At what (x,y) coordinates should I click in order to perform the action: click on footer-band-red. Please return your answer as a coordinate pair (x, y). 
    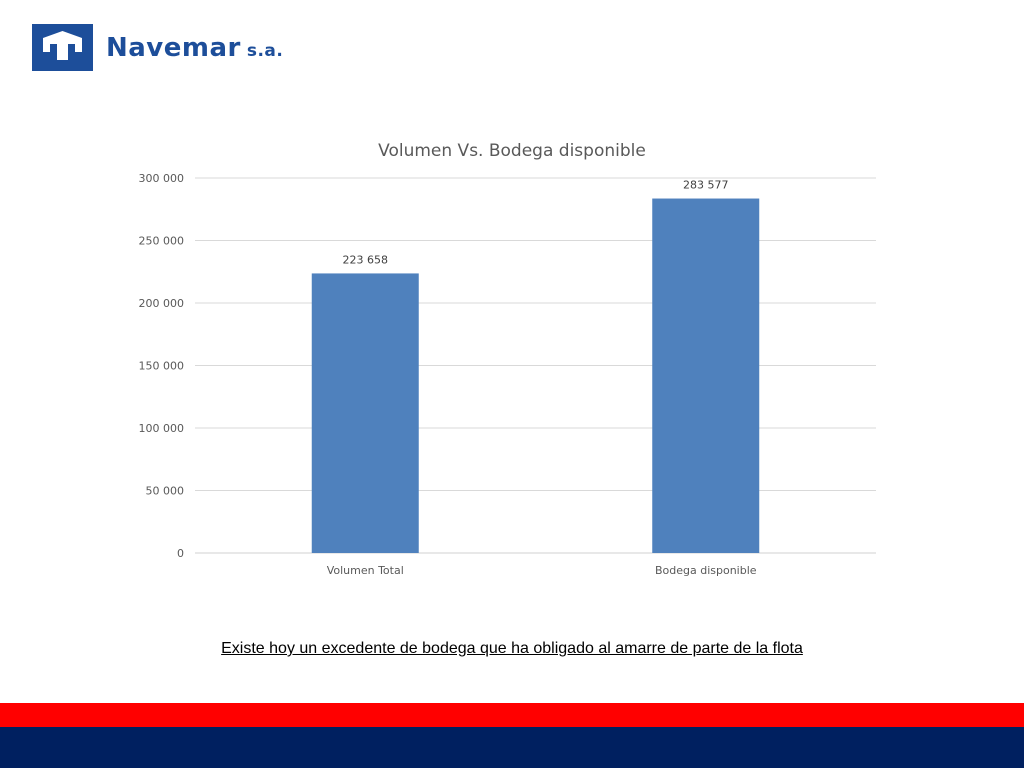
    Looking at the image, I should click on (512, 715).